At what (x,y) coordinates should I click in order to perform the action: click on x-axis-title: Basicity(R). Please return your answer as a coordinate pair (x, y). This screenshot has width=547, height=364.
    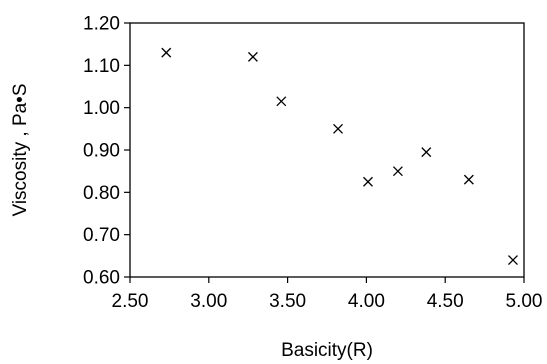
    Looking at the image, I should click on (327, 350).